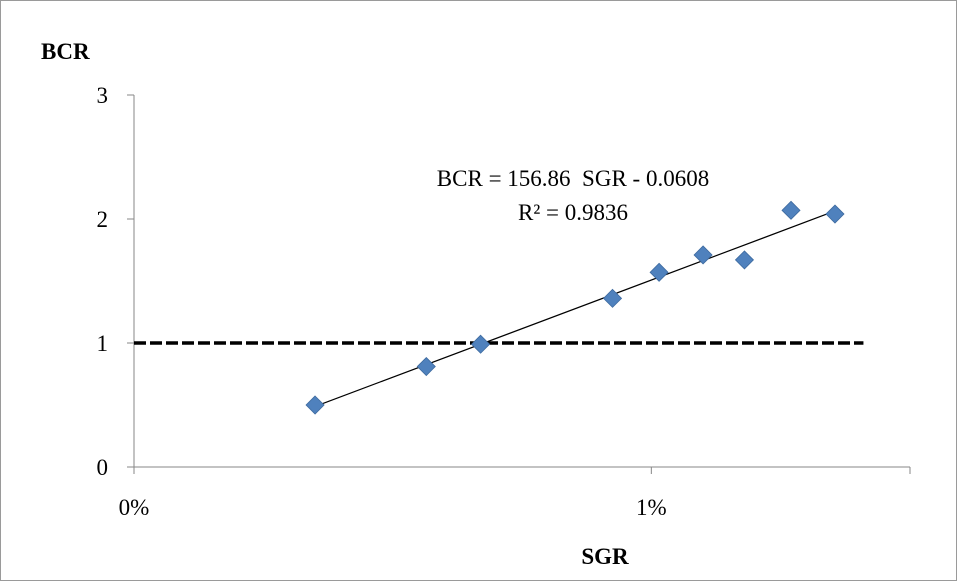 The width and height of the screenshot is (957, 582). What do you see at coordinates (65, 51) in the screenshot?
I see `y-axis-title: BCR` at bounding box center [65, 51].